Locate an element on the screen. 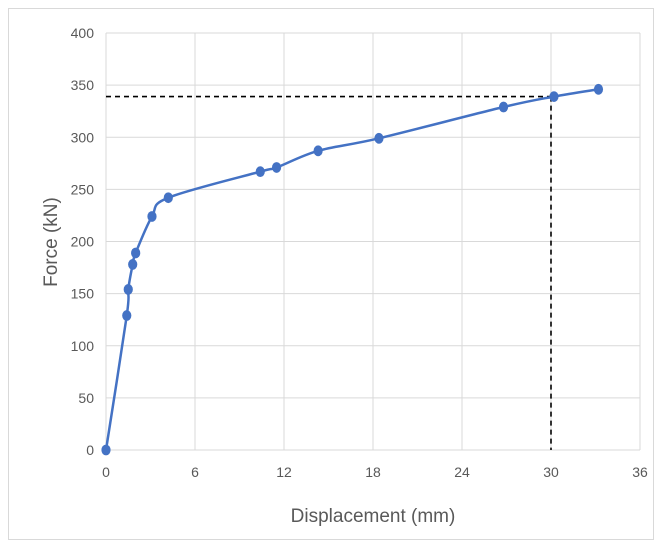 This screenshot has width=661, height=547. y-tick-label: 200 is located at coordinates (83, 242).